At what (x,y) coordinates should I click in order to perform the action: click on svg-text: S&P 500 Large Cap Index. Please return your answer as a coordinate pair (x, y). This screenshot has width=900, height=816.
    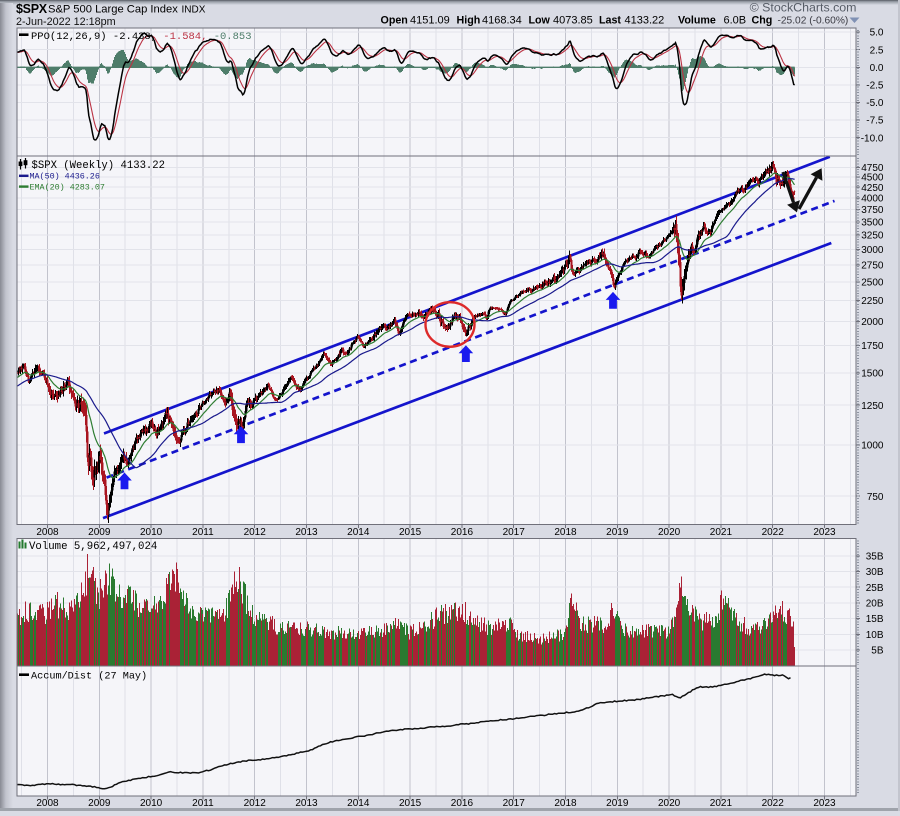
    Looking at the image, I should click on (113, 10).